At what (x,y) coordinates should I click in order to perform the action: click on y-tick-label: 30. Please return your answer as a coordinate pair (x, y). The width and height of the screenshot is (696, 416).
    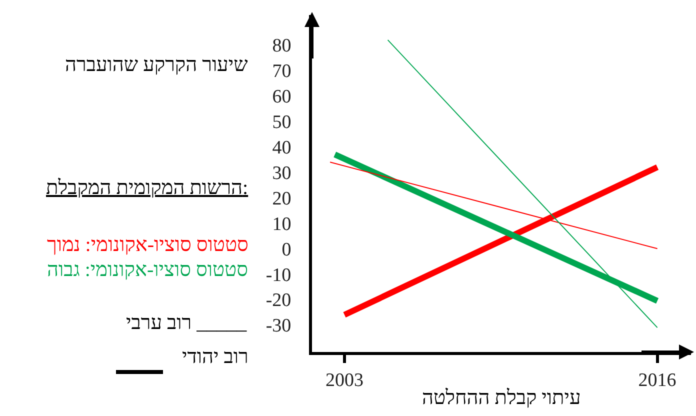
    Looking at the image, I should click on (282, 173).